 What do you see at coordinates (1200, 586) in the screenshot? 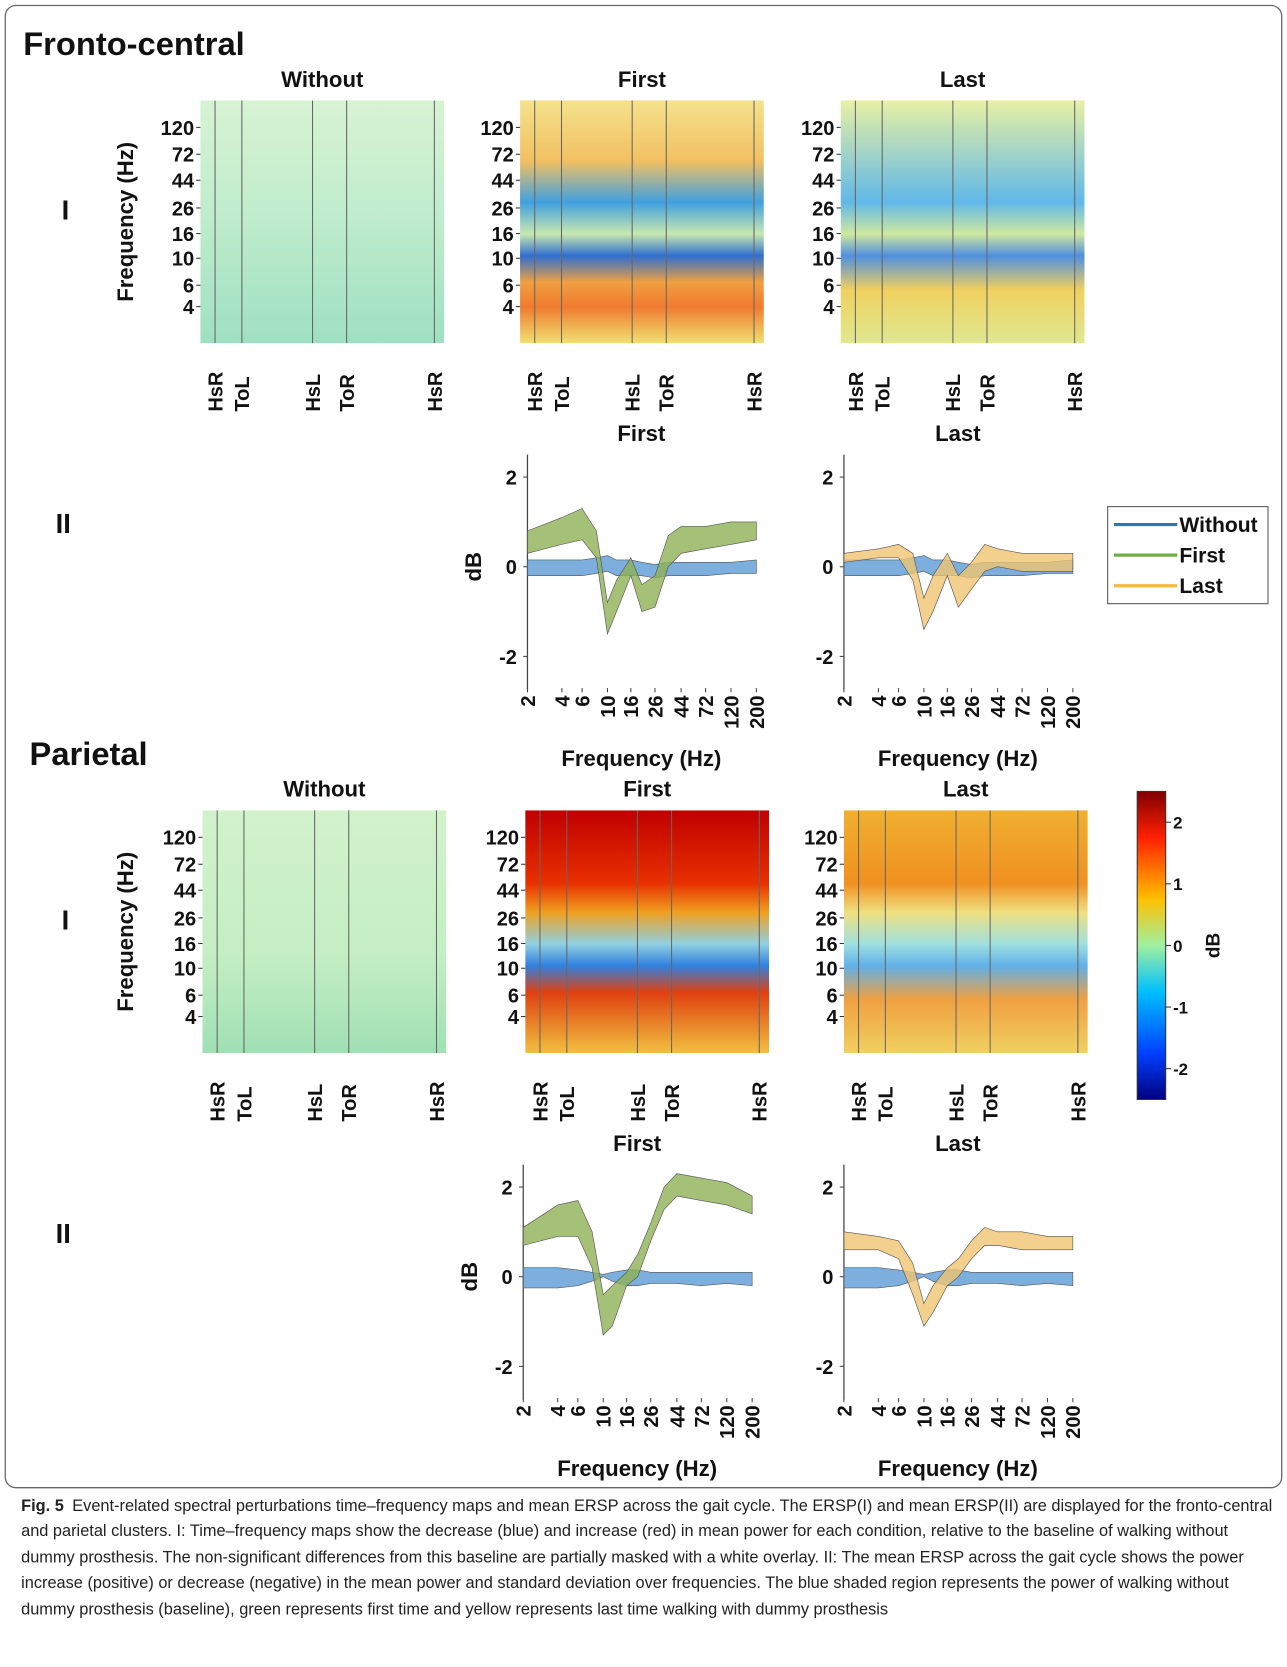
I see `legend-label: Last` at bounding box center [1200, 586].